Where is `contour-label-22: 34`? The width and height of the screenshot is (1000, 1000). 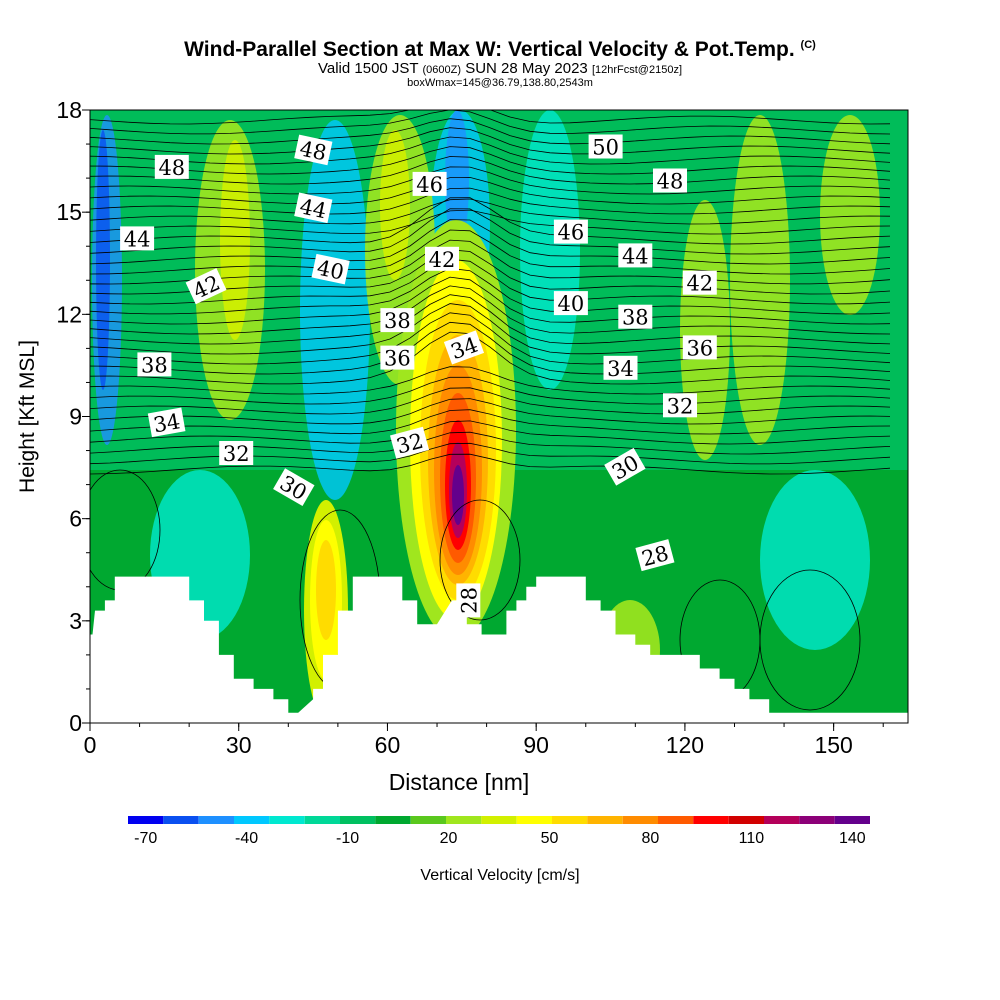 contour-label-22: 34 is located at coordinates (166, 422).